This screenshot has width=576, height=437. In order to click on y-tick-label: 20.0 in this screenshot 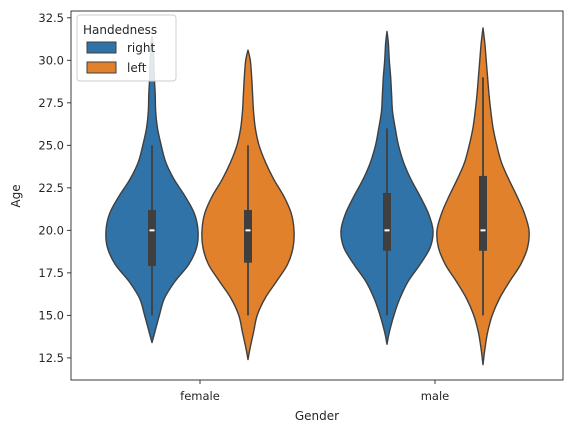, I will do `click(51, 230)`.